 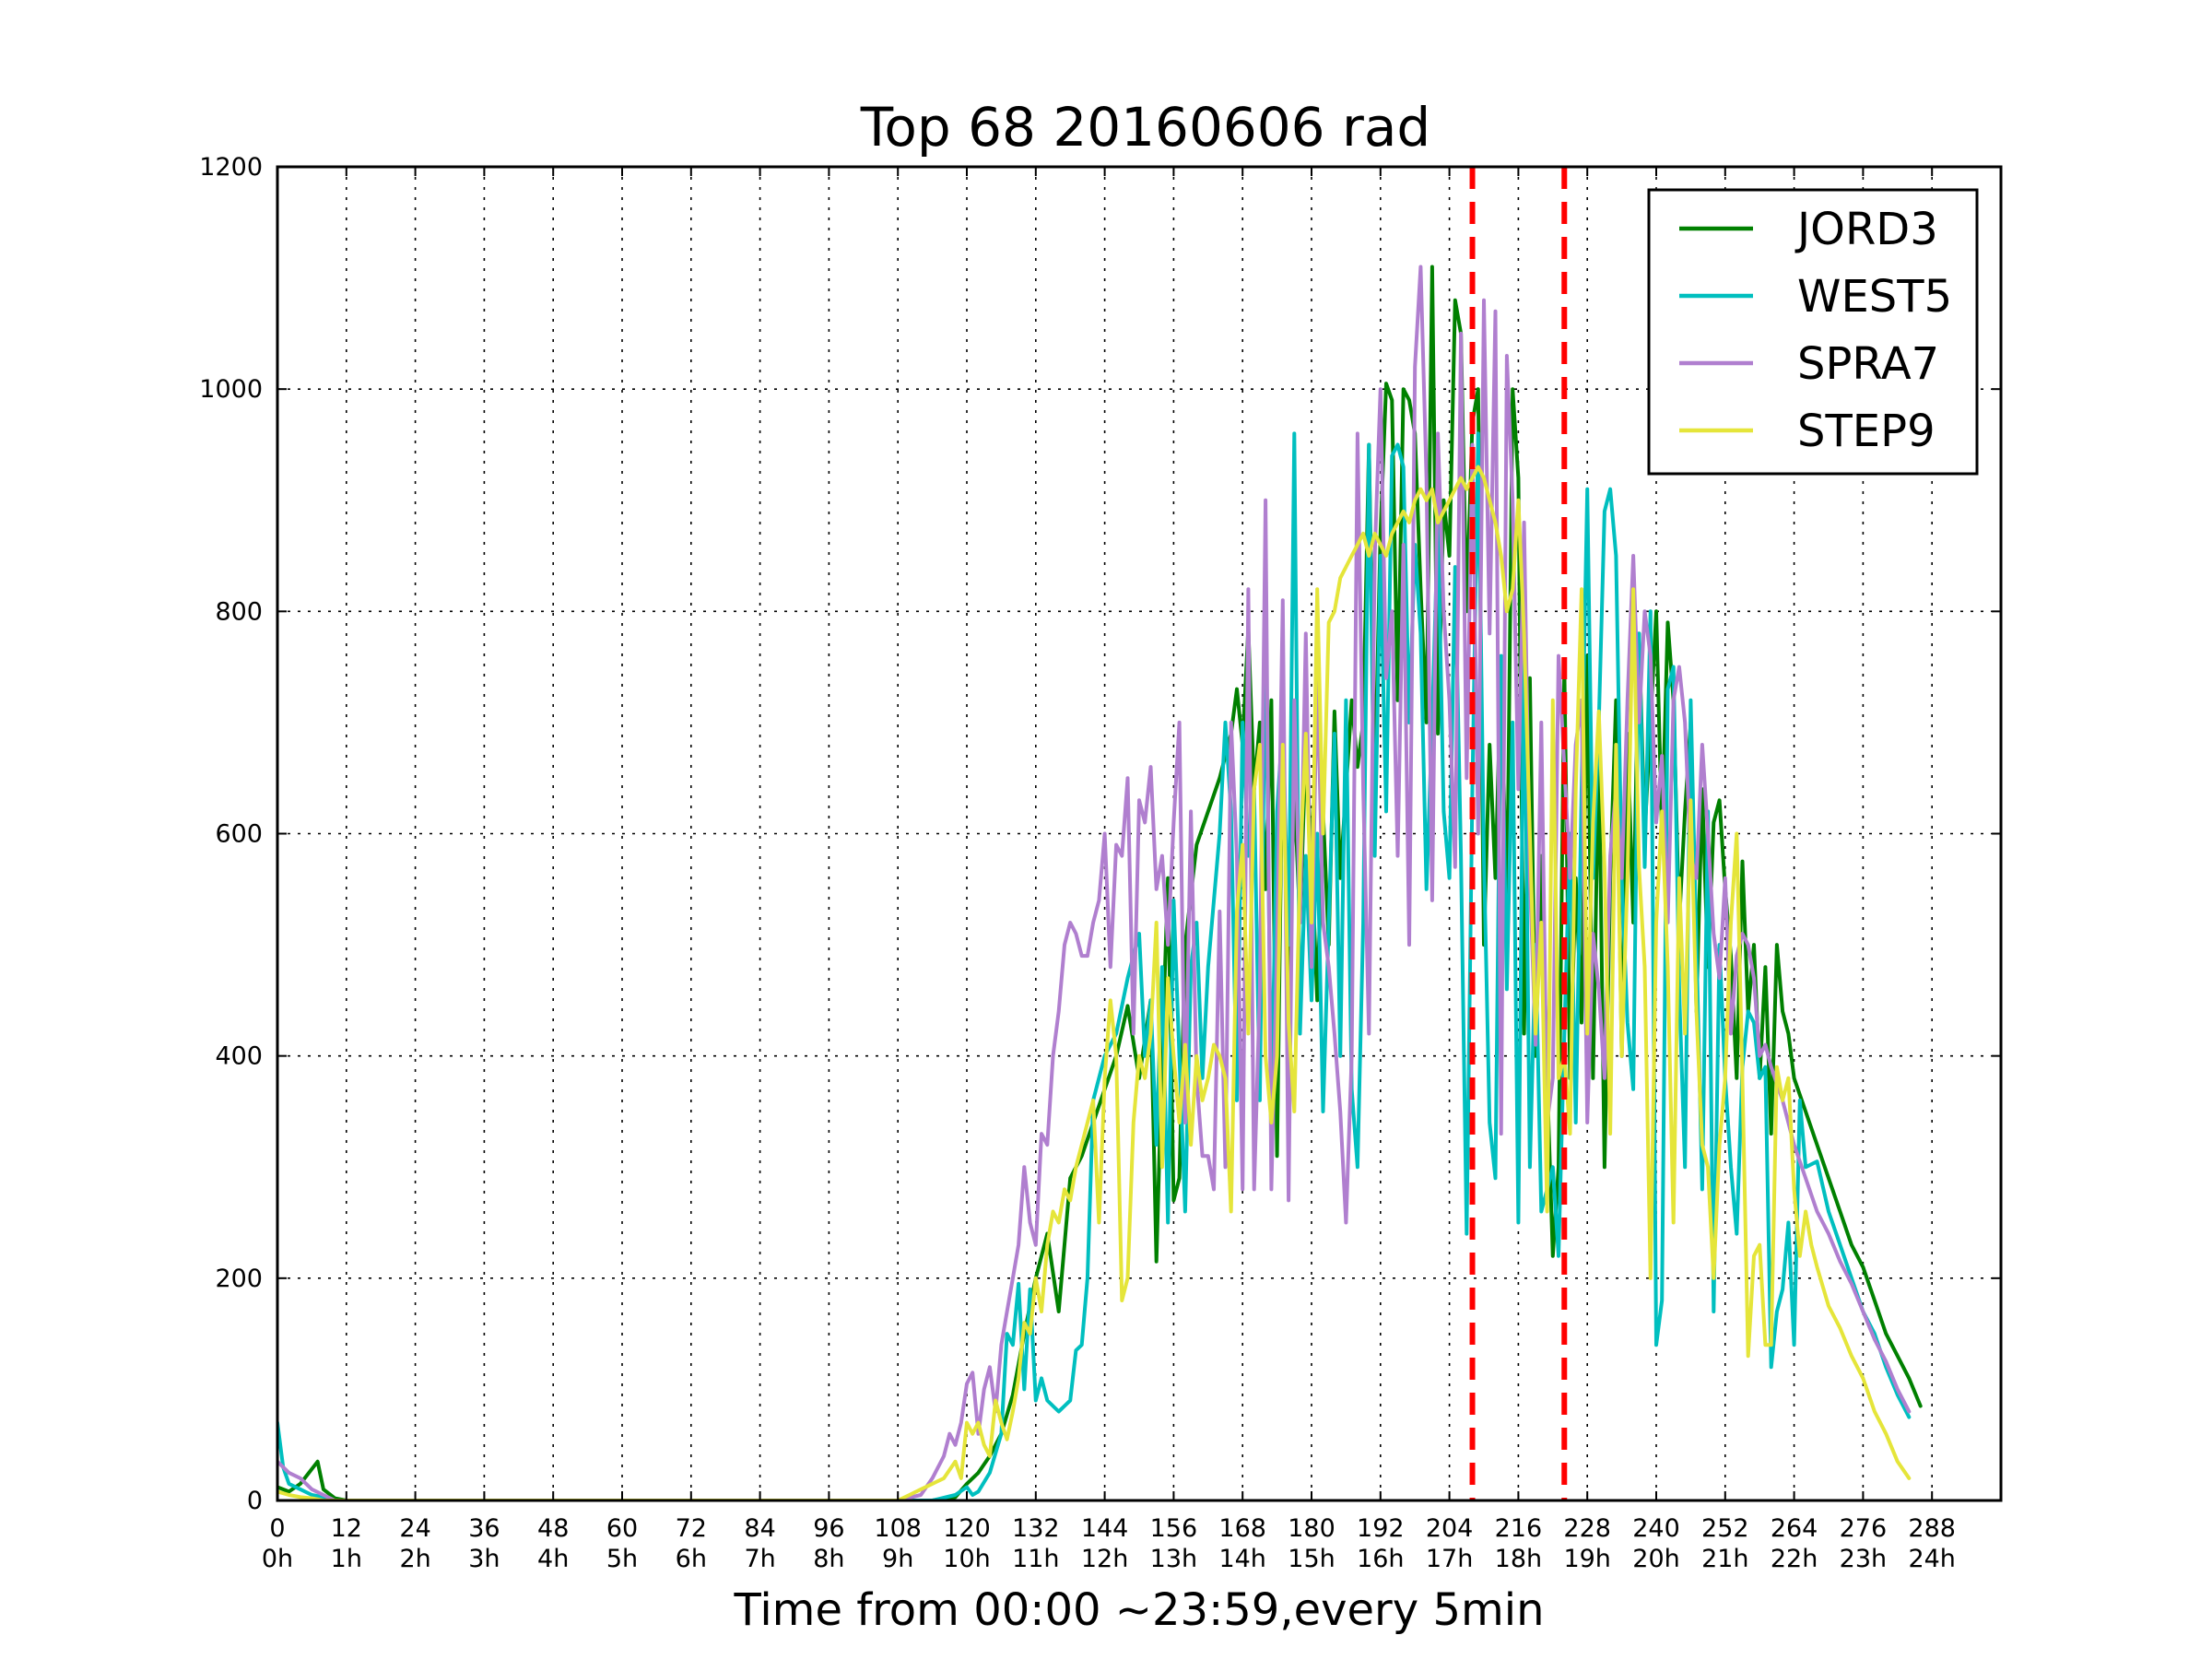 I want to click on x-tick-hour-label: 19h, so click(x=1586, y=1559).